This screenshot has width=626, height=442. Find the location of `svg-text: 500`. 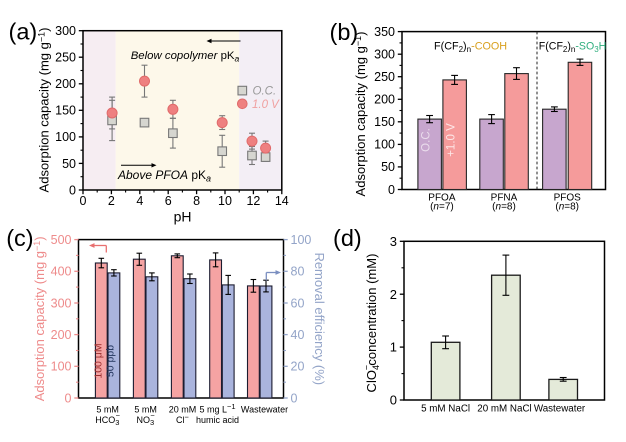

svg-text: 500 is located at coordinates (61, 240).